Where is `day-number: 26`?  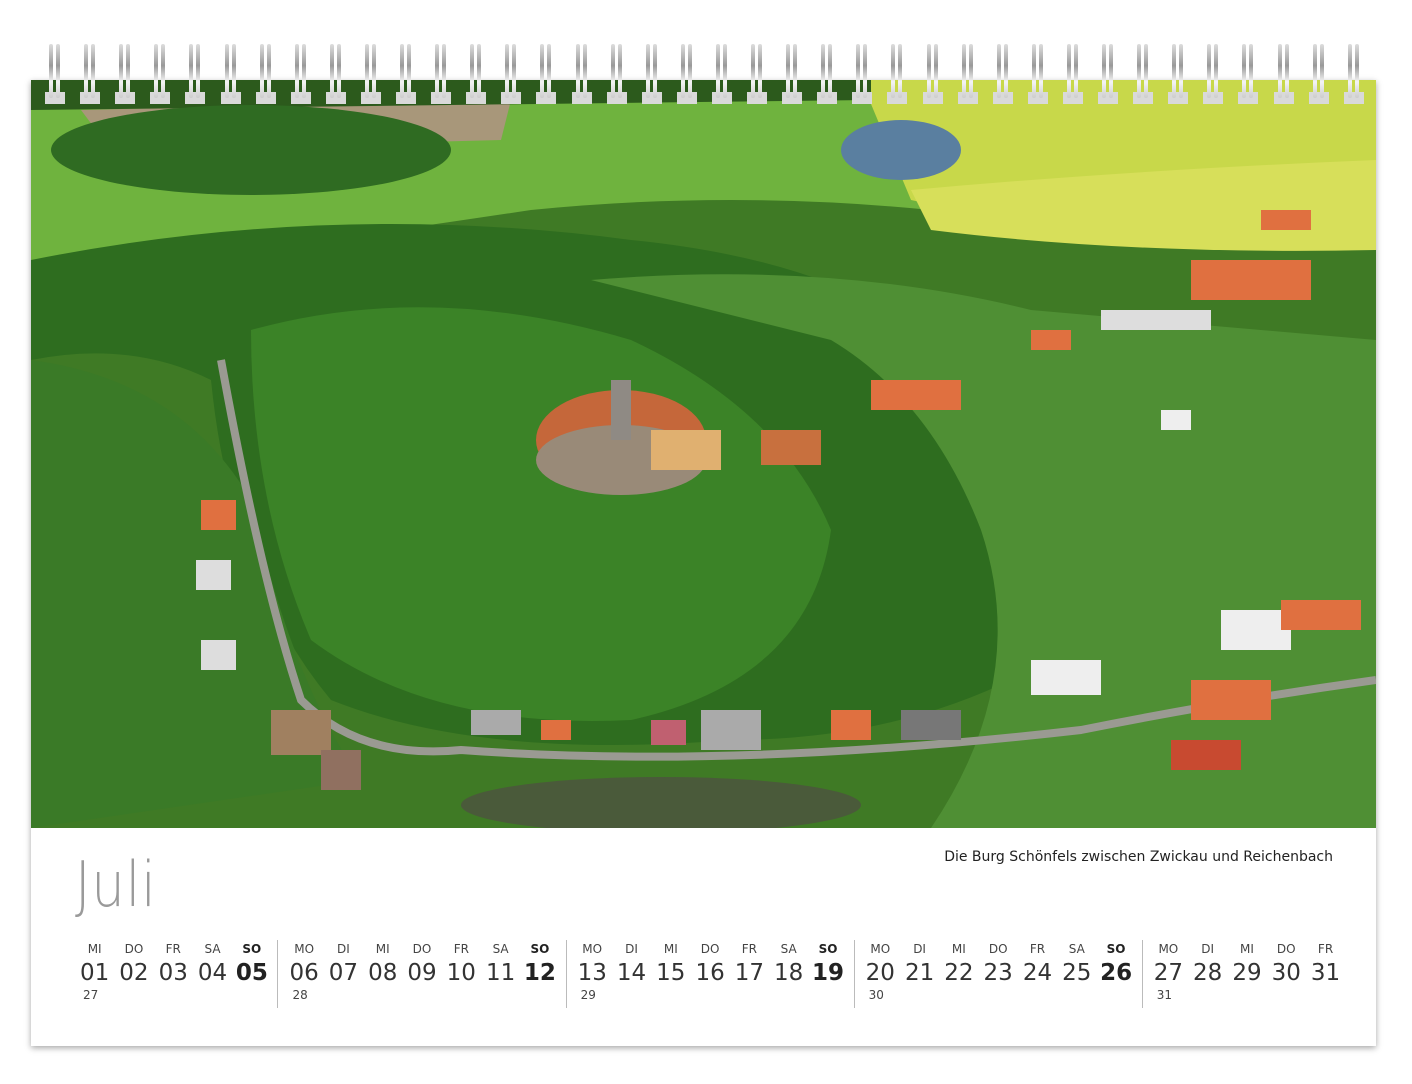
day-number: 26 is located at coordinates (1116, 973).